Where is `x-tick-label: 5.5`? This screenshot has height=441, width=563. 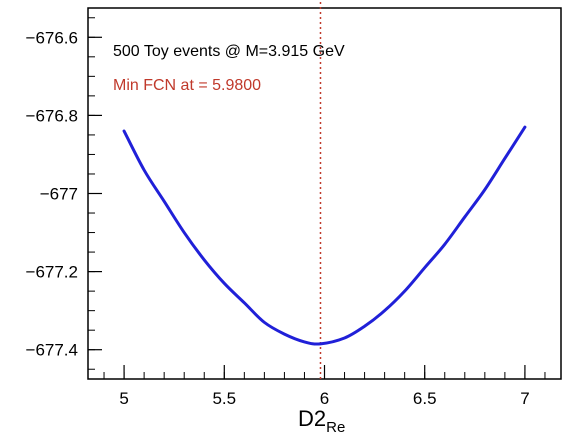 x-tick-label: 5.5 is located at coordinates (224, 398).